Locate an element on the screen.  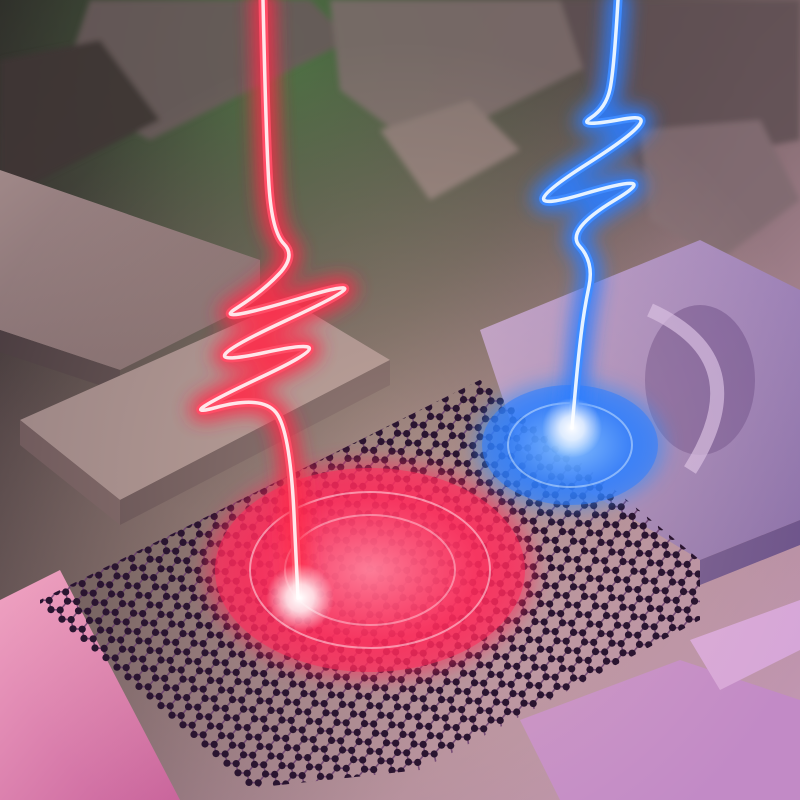
blue-impact-spark is located at coordinates (572, 428).